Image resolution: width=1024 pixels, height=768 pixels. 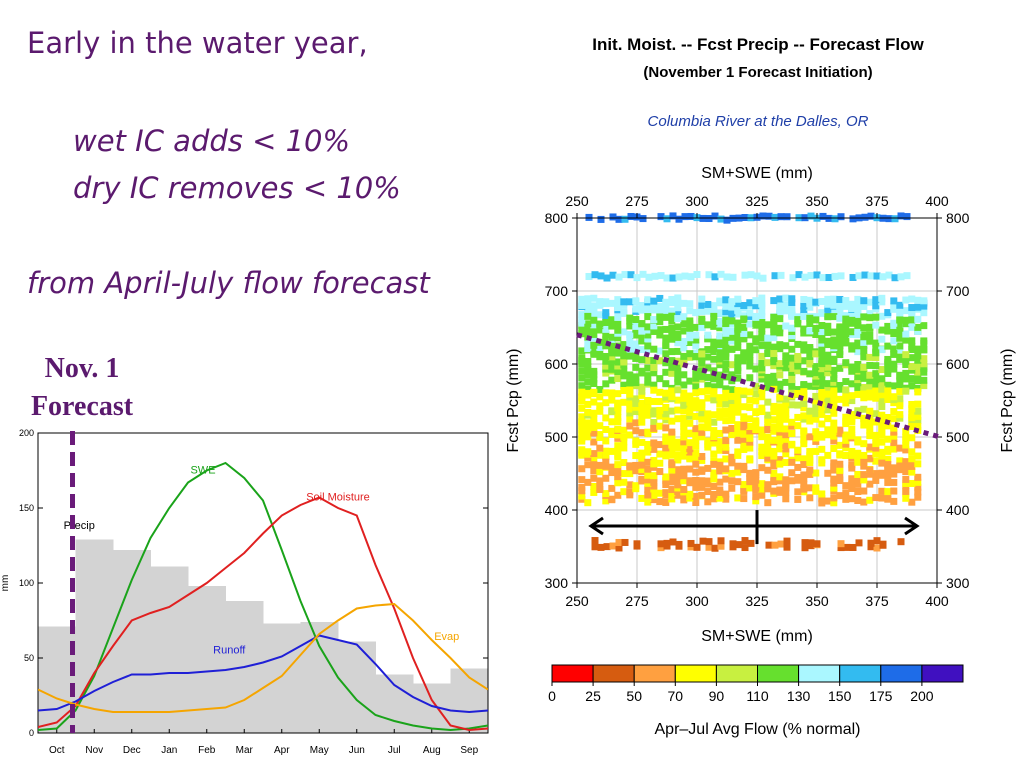 What do you see at coordinates (207, 750) in the screenshot?
I see `x-tick-label-feb: Feb` at bounding box center [207, 750].